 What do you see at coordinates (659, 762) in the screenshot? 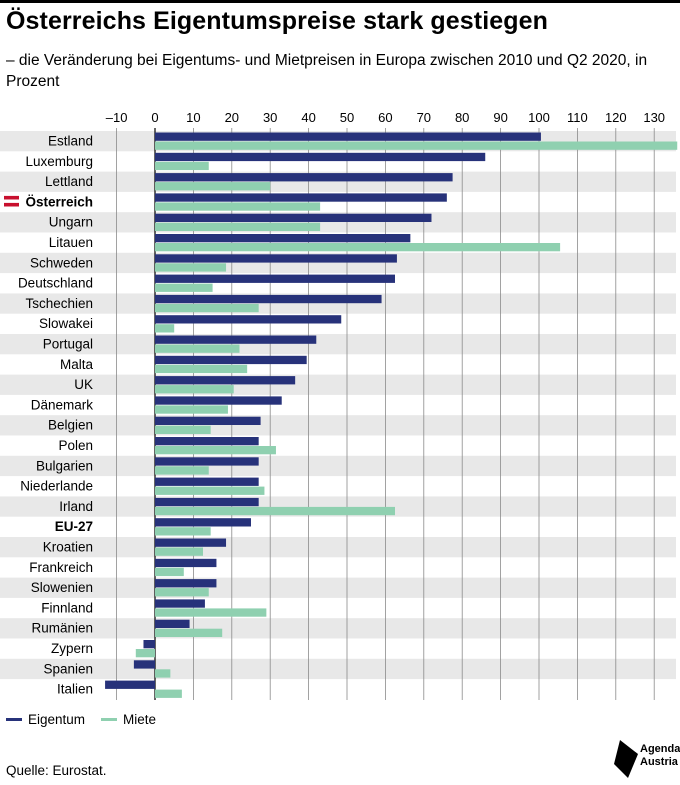
I see `logo-text-line2: Austria` at bounding box center [659, 762].